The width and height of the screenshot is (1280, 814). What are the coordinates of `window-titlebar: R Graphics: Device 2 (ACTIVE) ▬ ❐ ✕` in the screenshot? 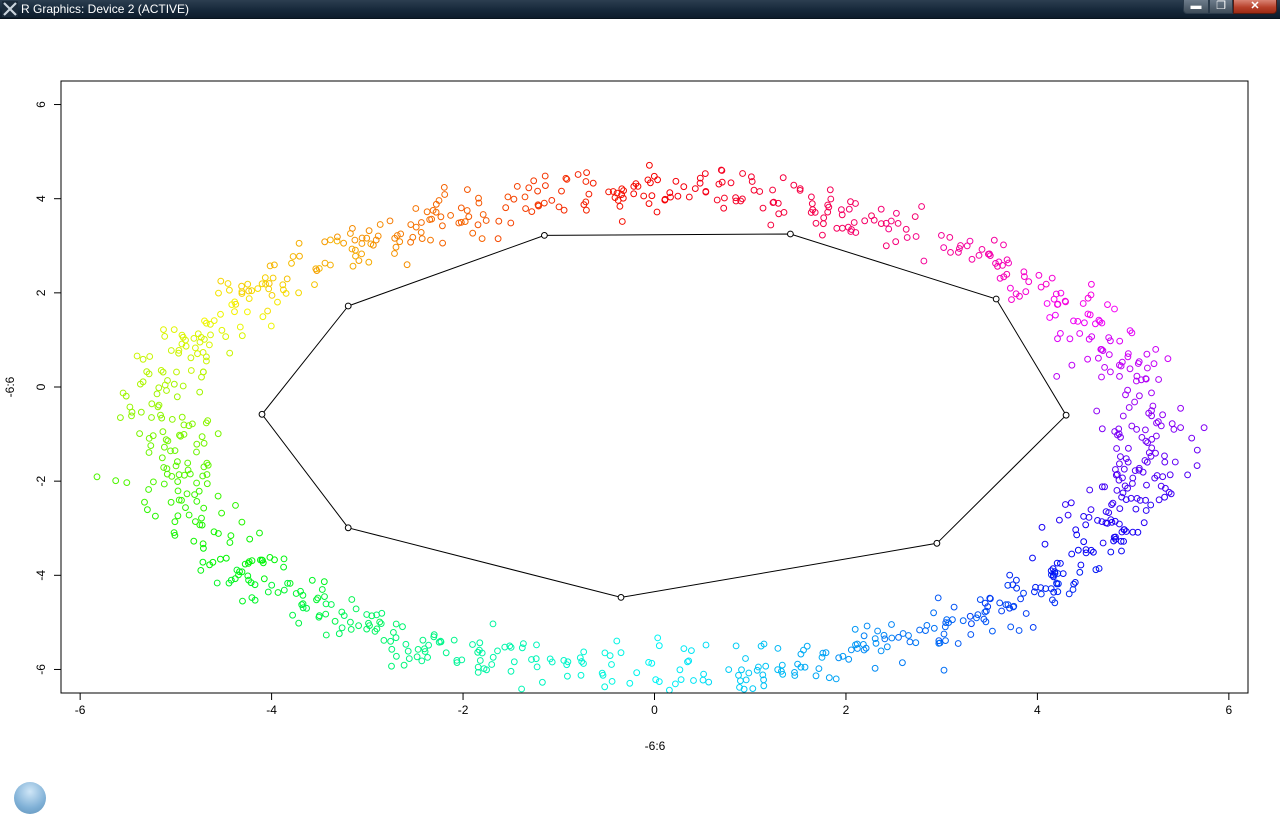 It's located at (640, 9).